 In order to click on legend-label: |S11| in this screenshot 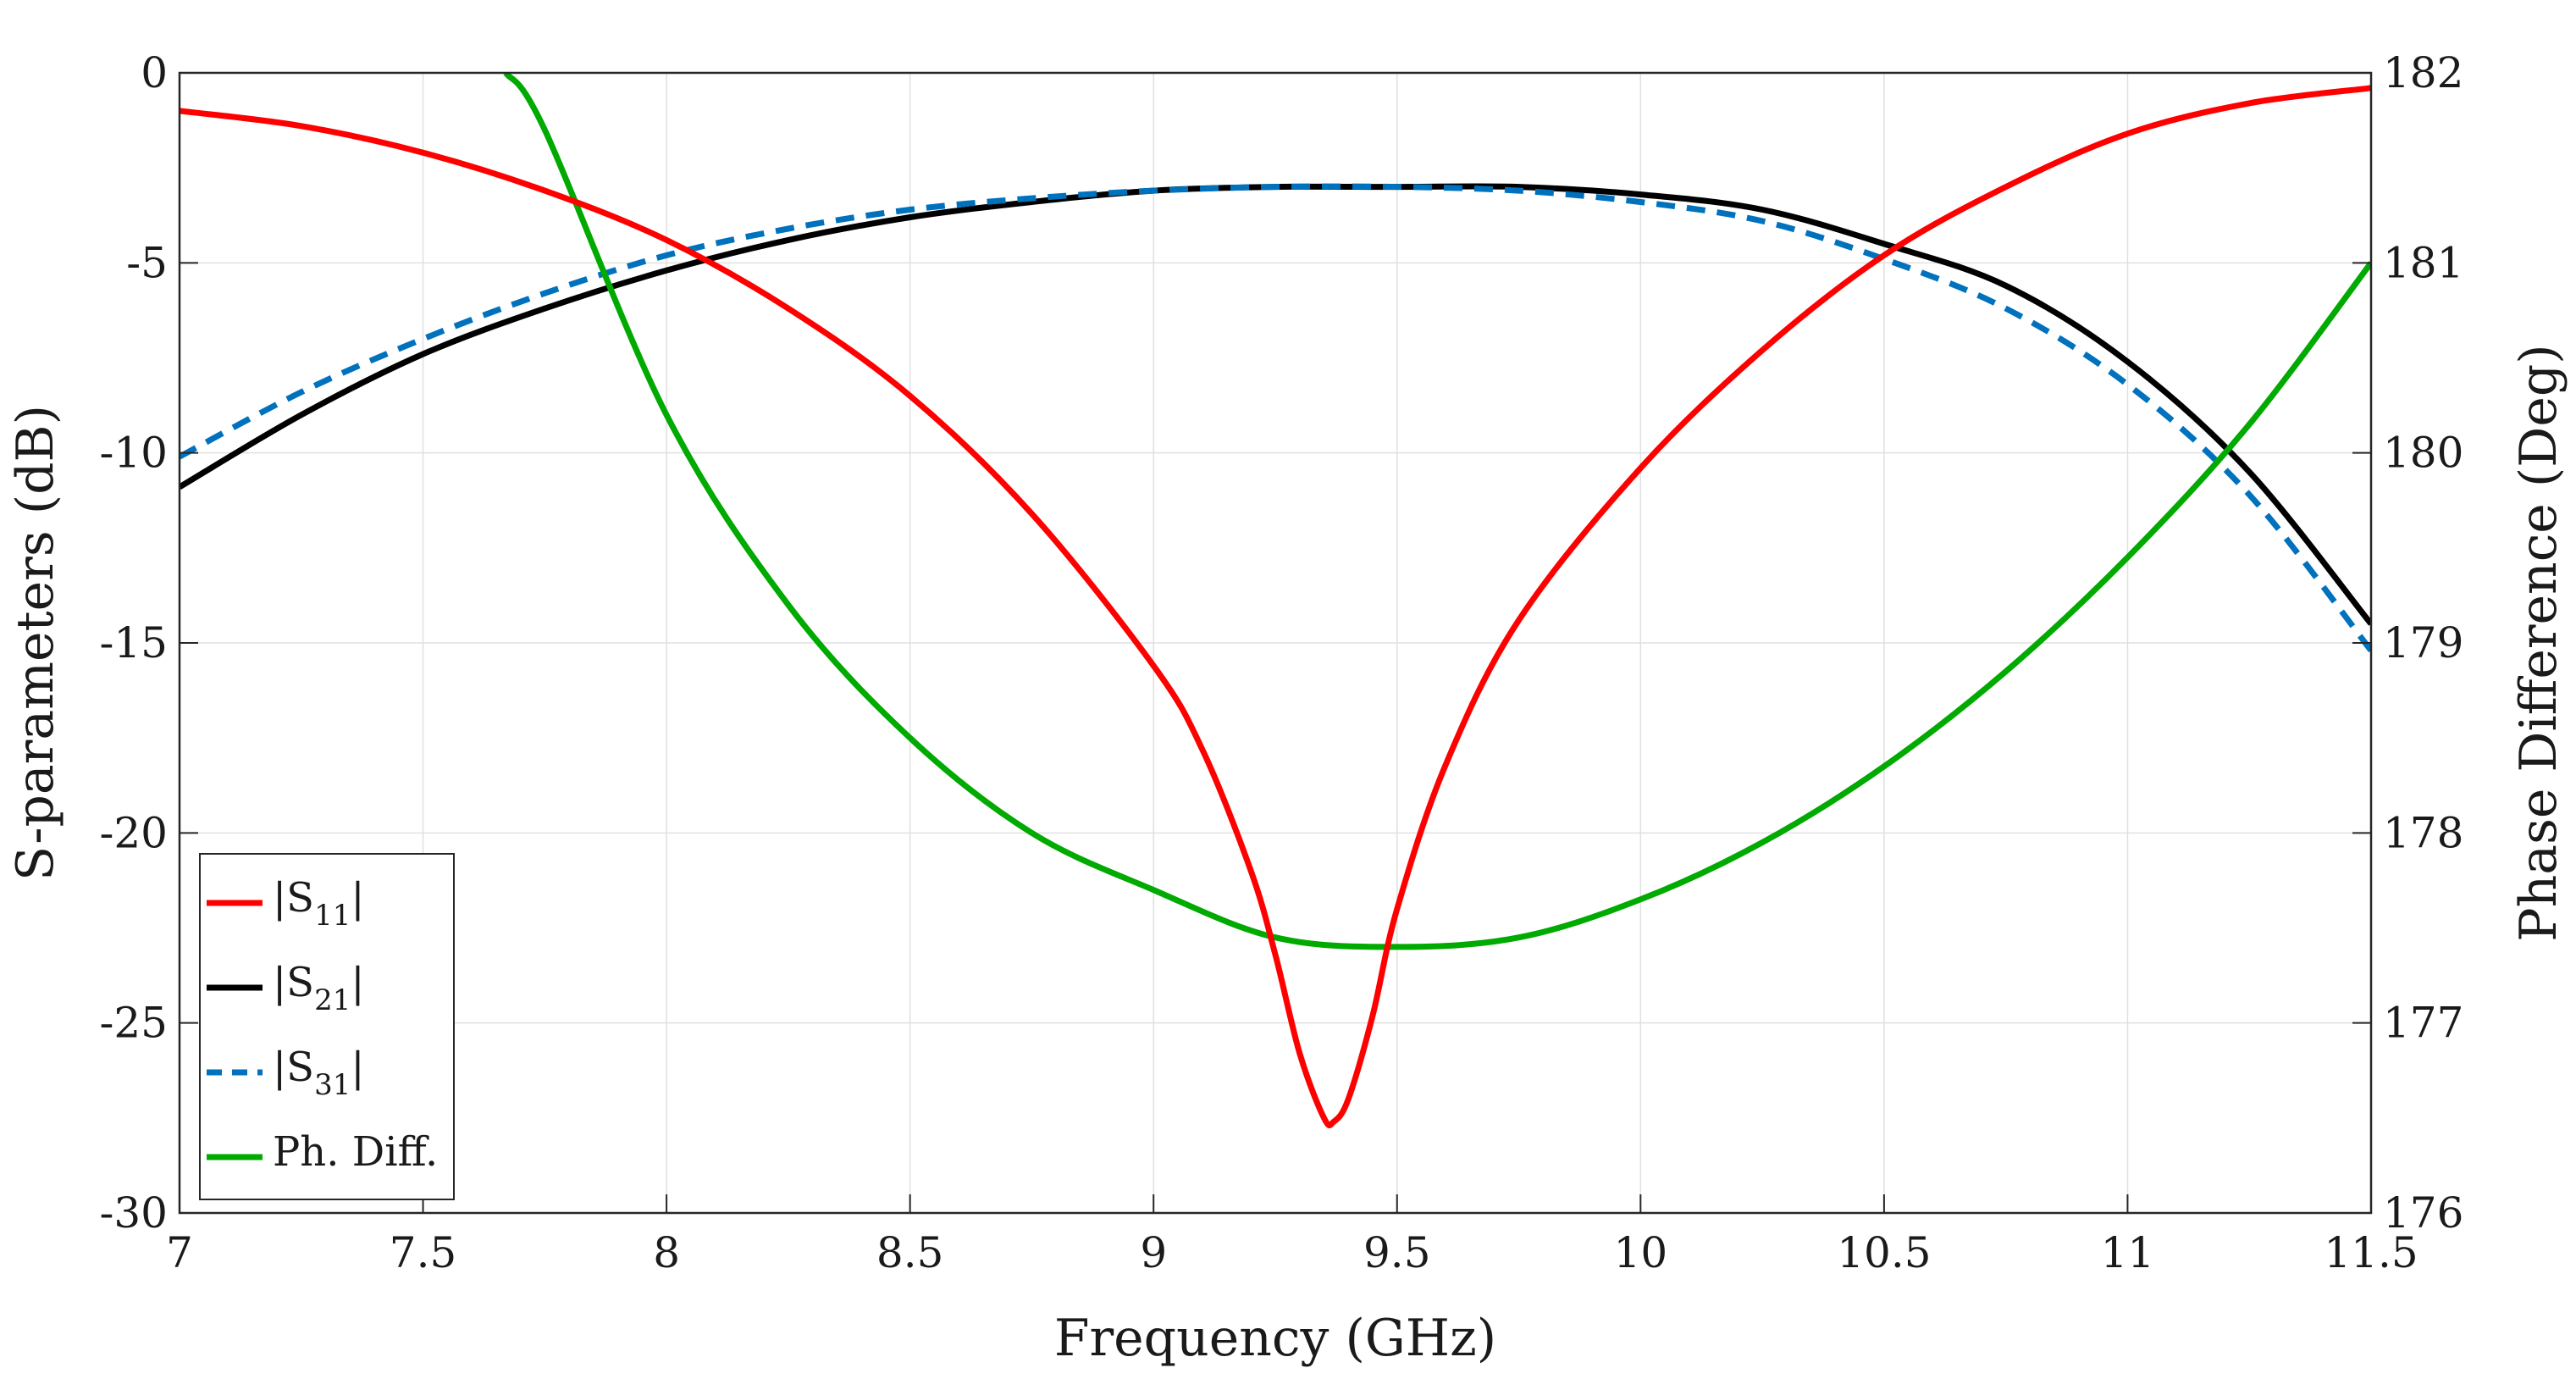, I will do `click(319, 903)`.